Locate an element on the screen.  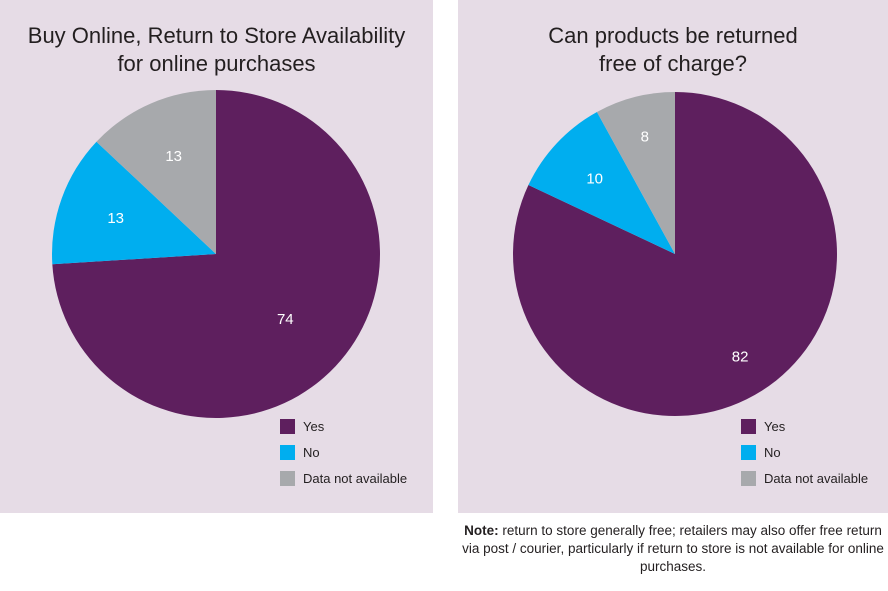
slice-label-no: 13 is located at coordinates (115, 218).